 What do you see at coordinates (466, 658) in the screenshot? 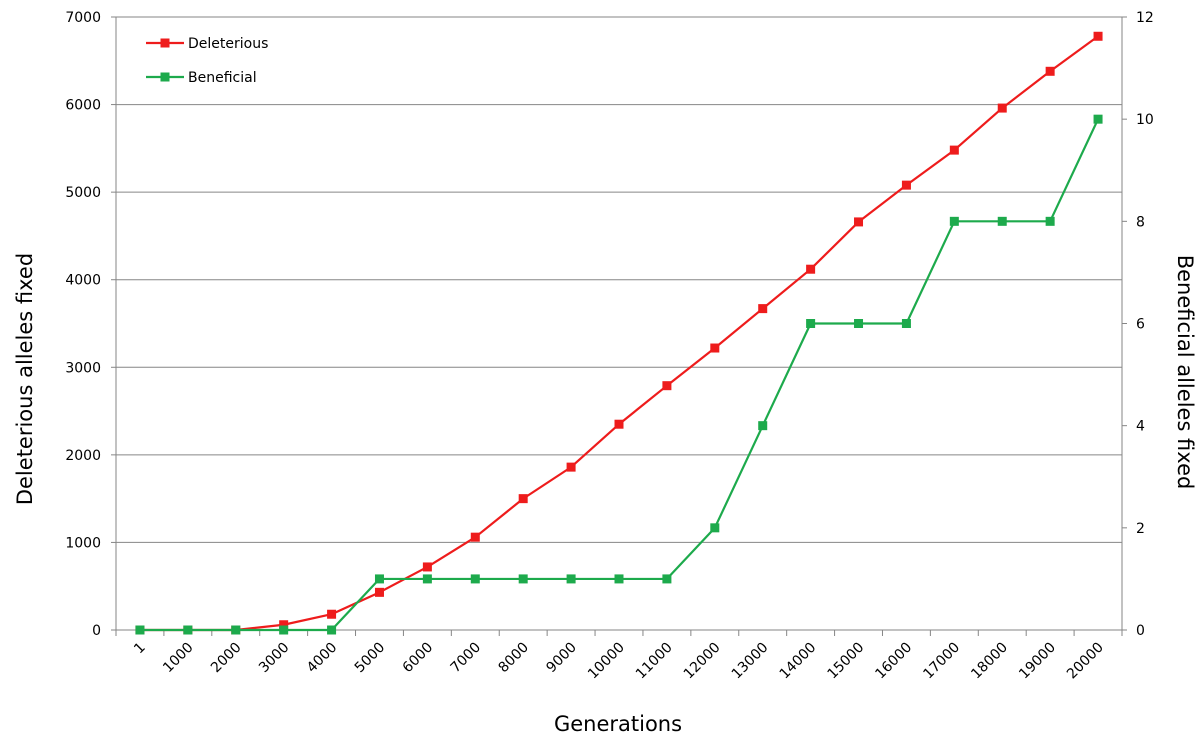
I see `x-tick-label-7000: 7000` at bounding box center [466, 658].